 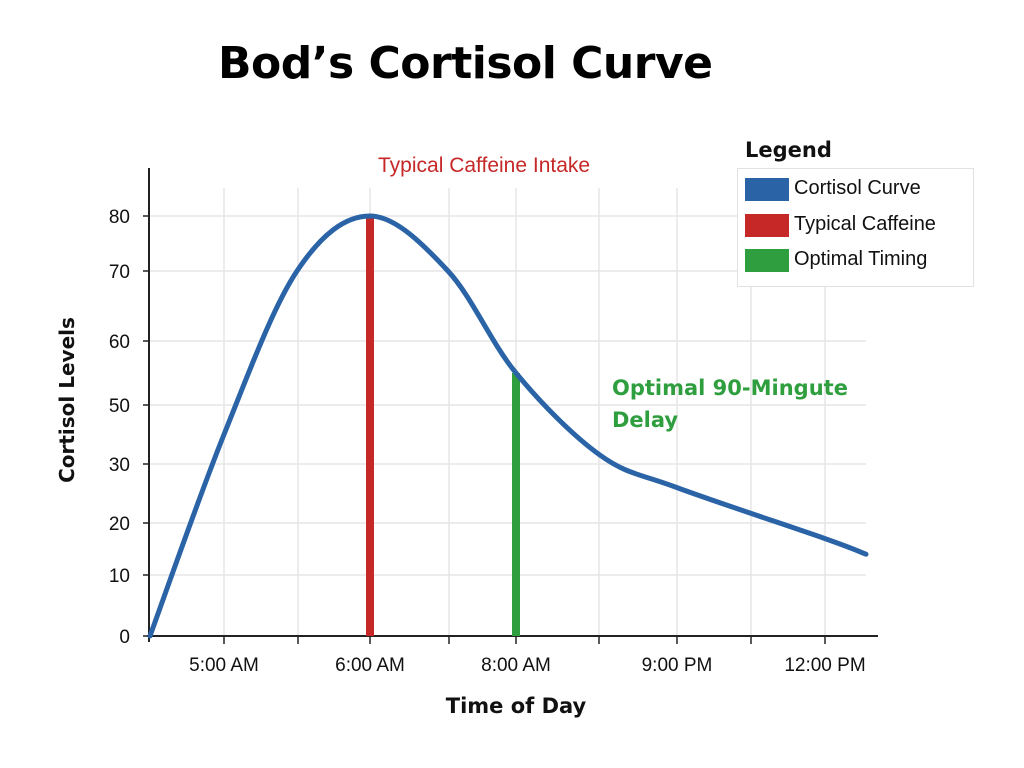 What do you see at coordinates (119, 427) in the screenshot?
I see `y-tick-labels: 0 10 20 30 50 60 70 80` at bounding box center [119, 427].